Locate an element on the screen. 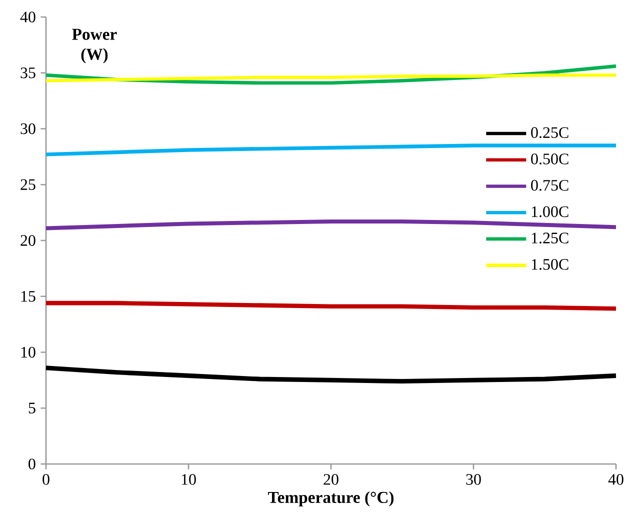 This screenshot has width=628, height=524. x-tick-label: 0 is located at coordinates (46, 479).